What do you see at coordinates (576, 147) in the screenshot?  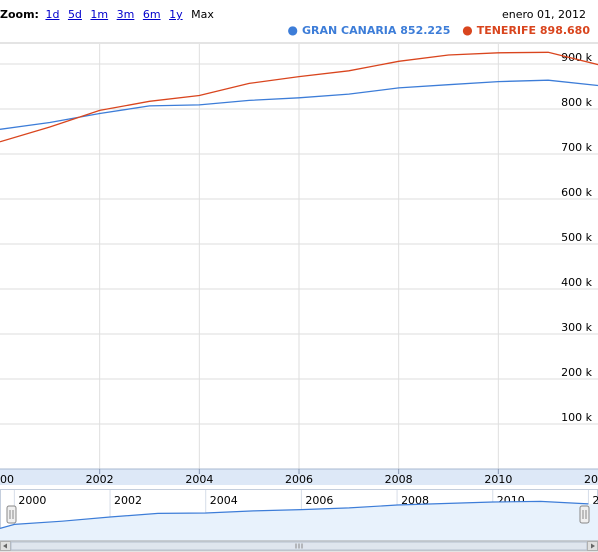 I see `y-tick-label: 700 k` at bounding box center [576, 147].